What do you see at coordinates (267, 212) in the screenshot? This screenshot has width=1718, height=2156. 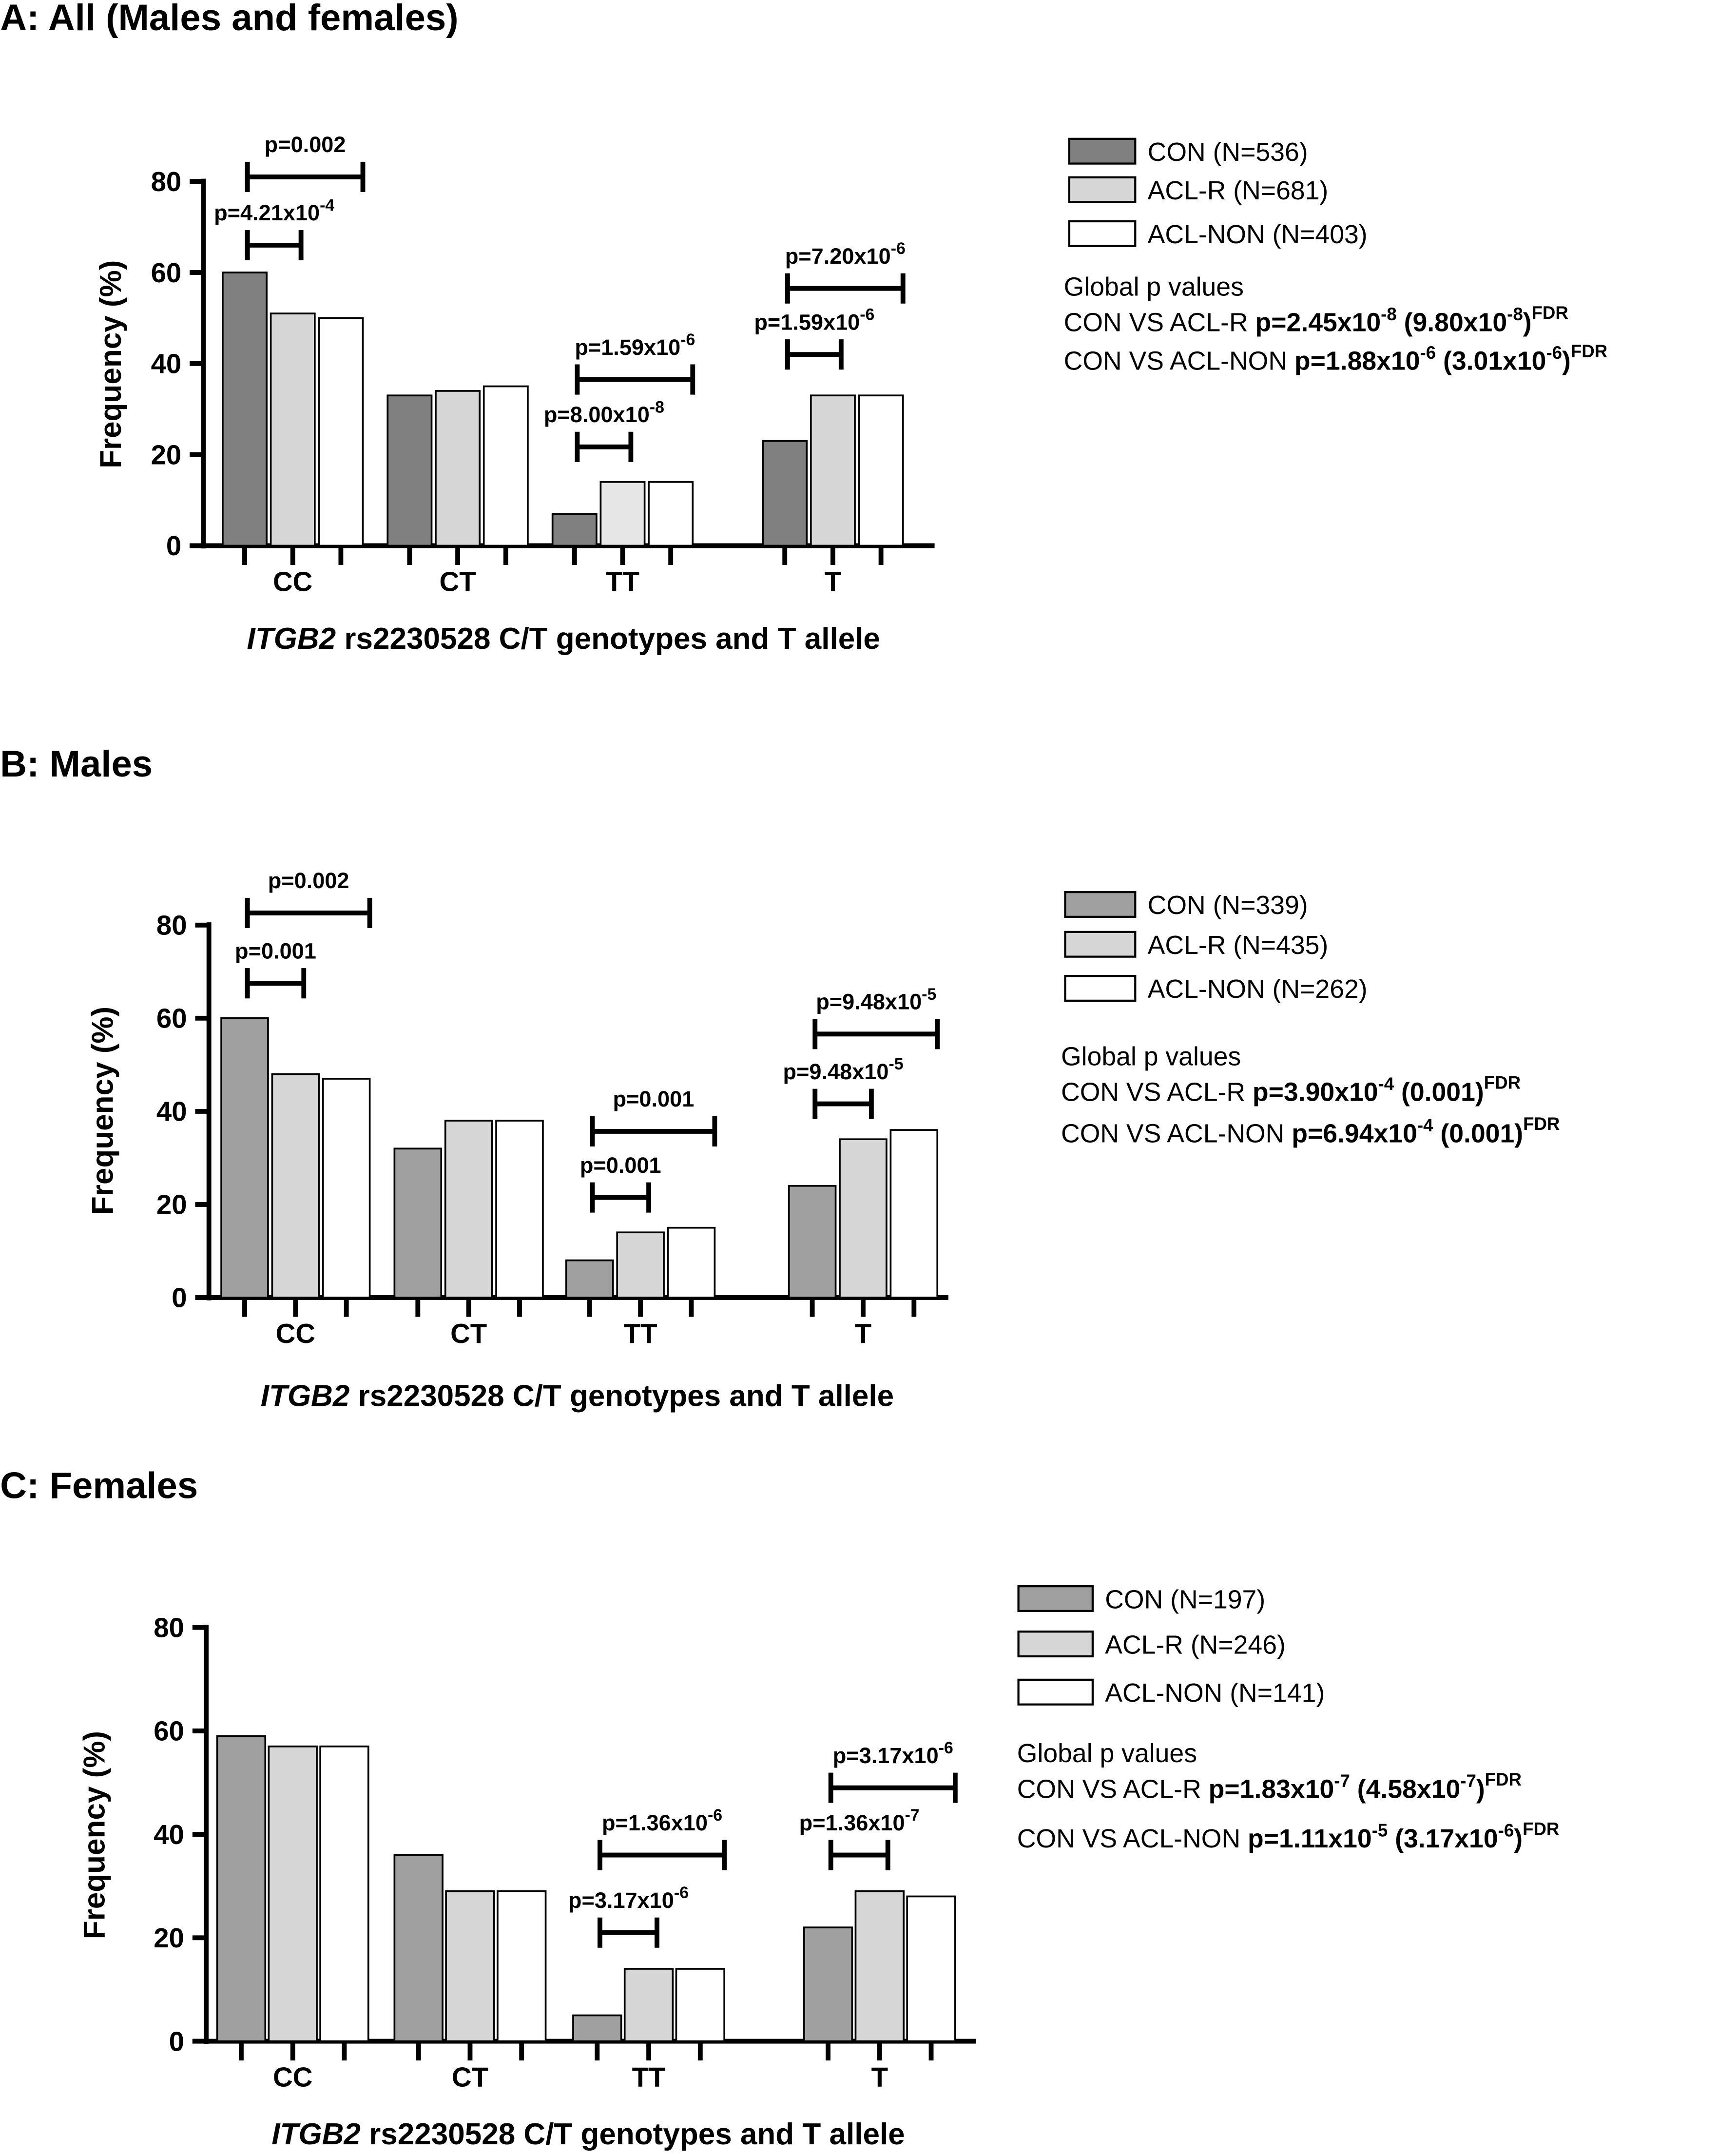 I see `p-value: p=4.21x10` at bounding box center [267, 212].